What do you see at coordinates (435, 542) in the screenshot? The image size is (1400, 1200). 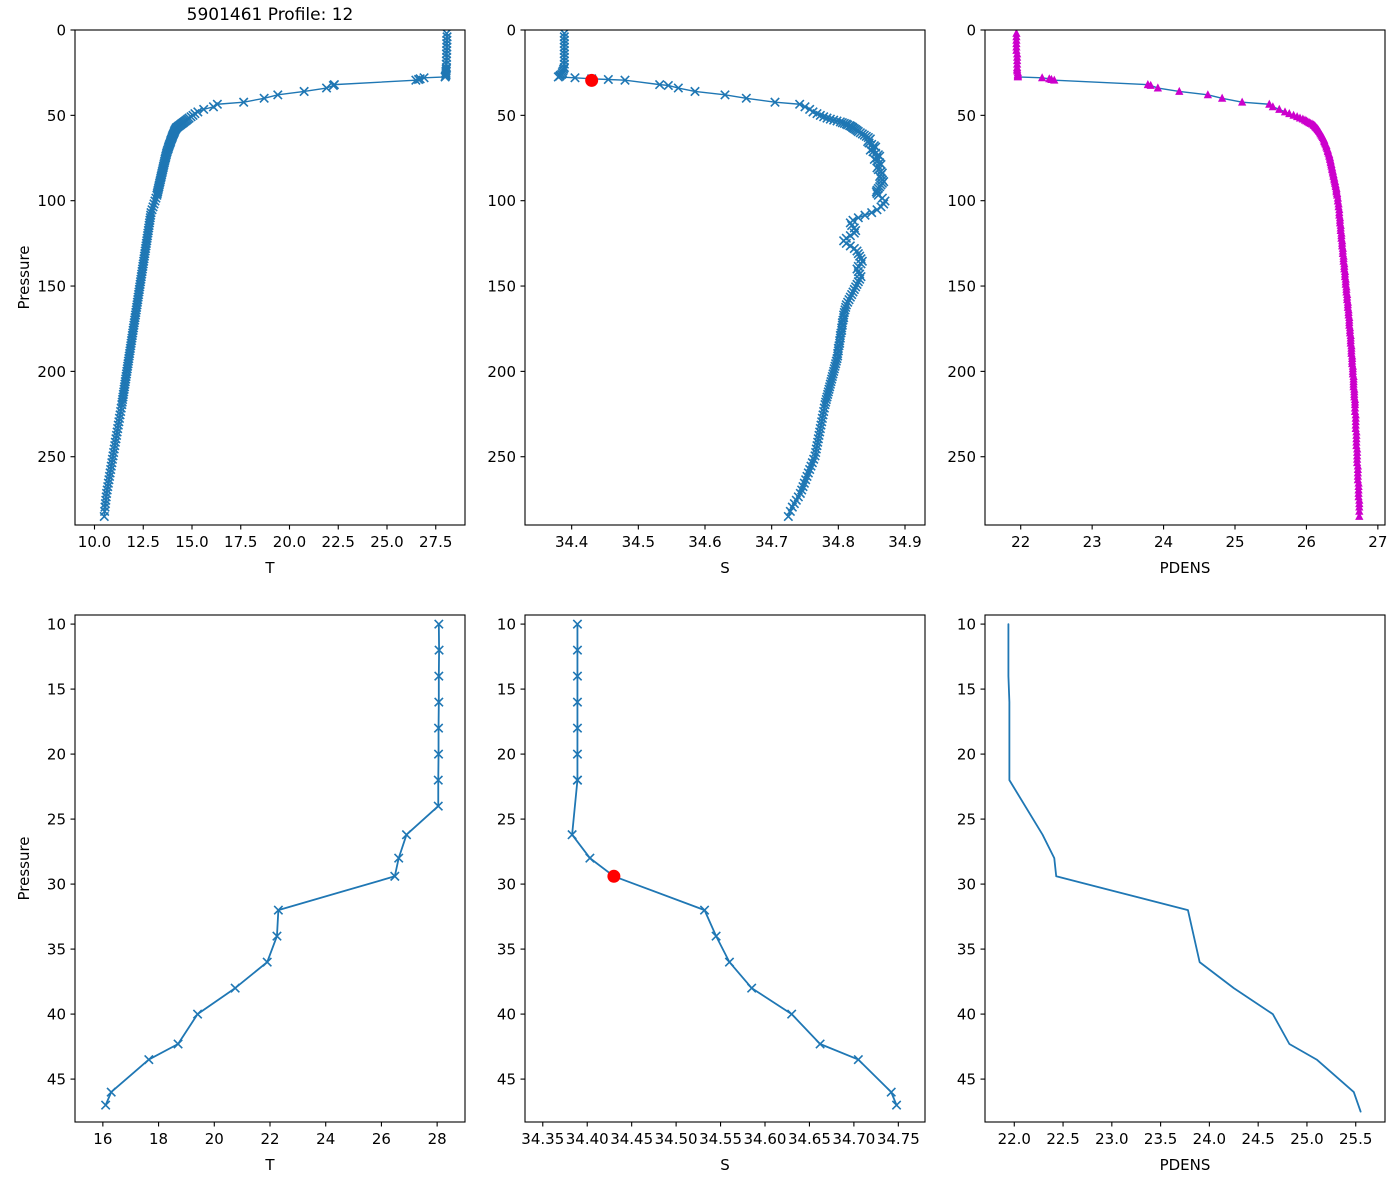 I see `x-tick-label: 27.5` at bounding box center [435, 542].